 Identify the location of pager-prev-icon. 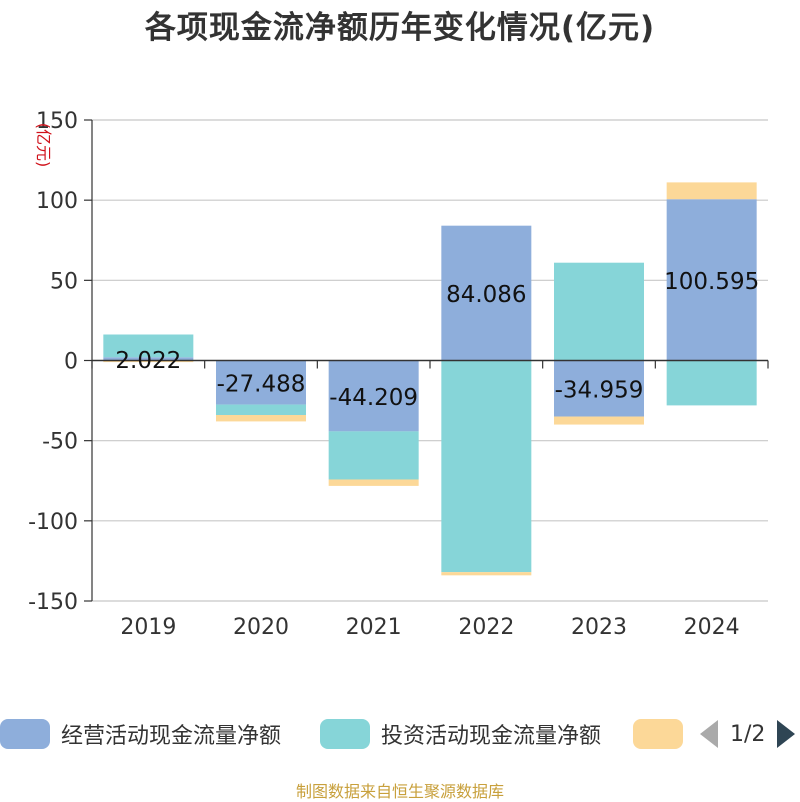
(709, 734).